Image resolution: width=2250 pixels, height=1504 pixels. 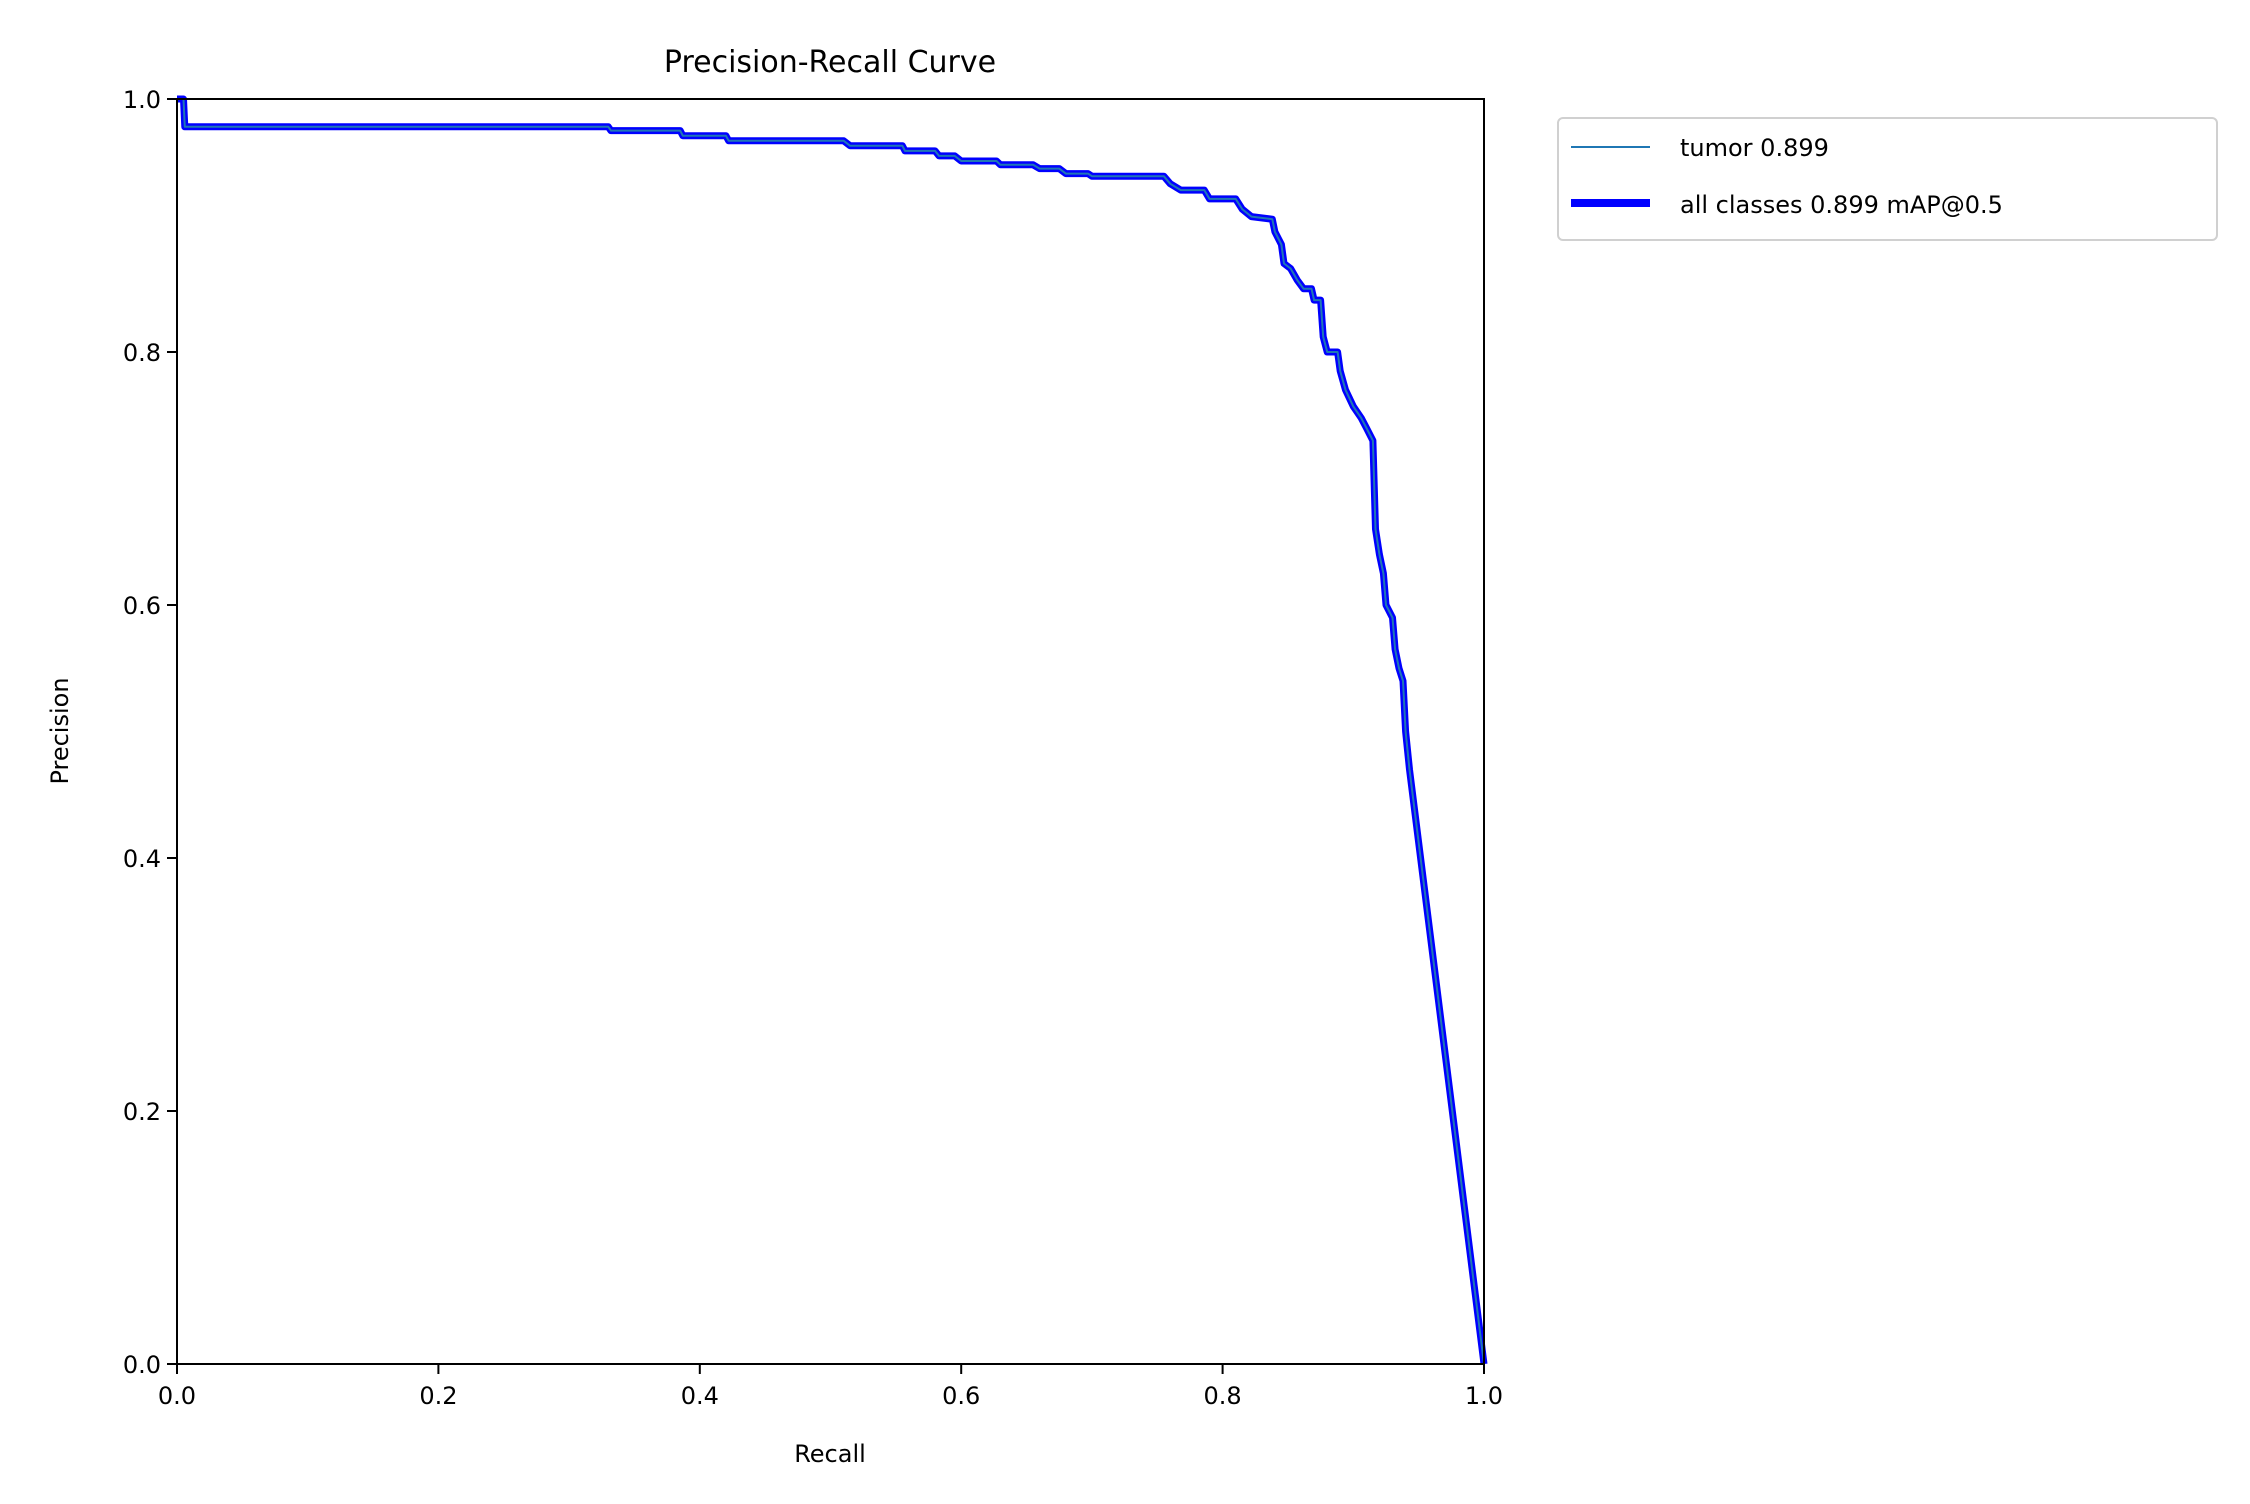 I want to click on y-axis-label: Precision, so click(x=60, y=730).